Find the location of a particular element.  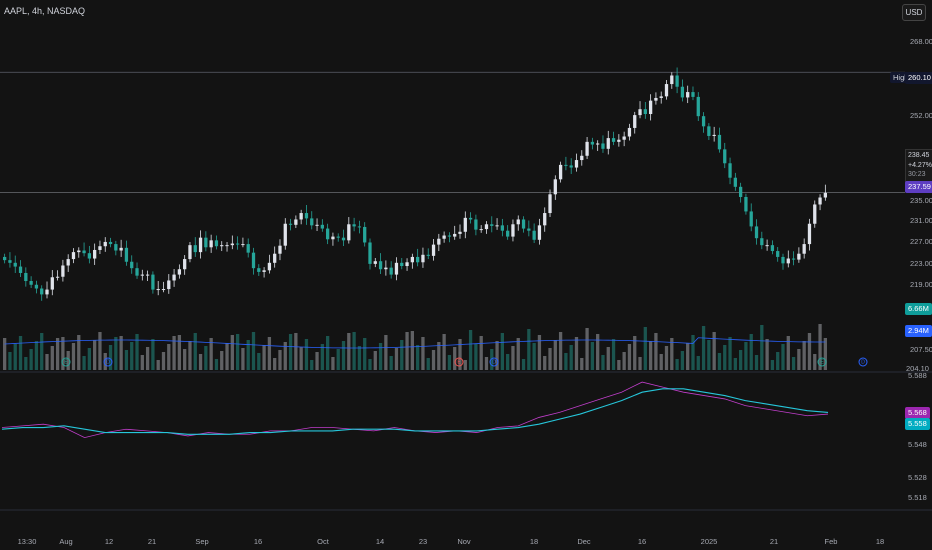

indicator-tick: 5.588 is located at coordinates (917, 375).